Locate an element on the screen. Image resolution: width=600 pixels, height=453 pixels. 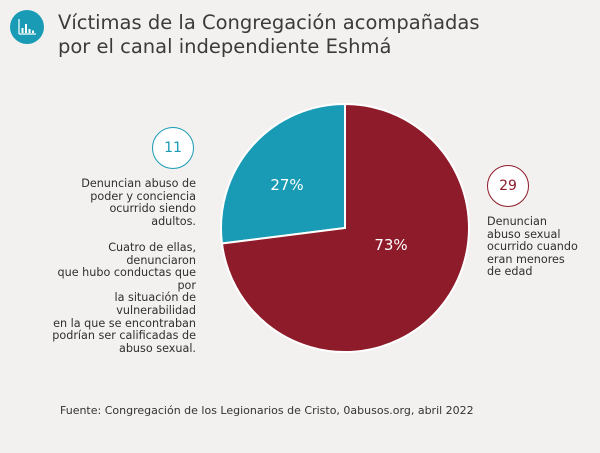
note-line: Cuatro de ellas, denunciaron is located at coordinates (152, 254).